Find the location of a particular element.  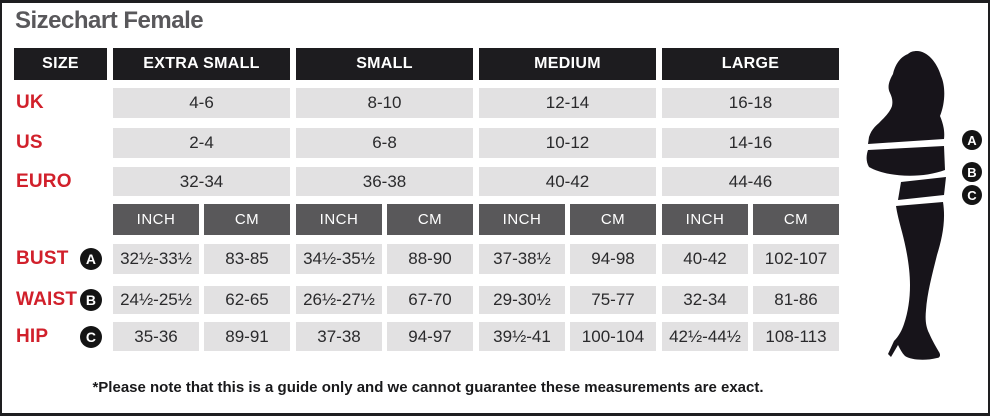

row-label-us: US is located at coordinates (29, 142).